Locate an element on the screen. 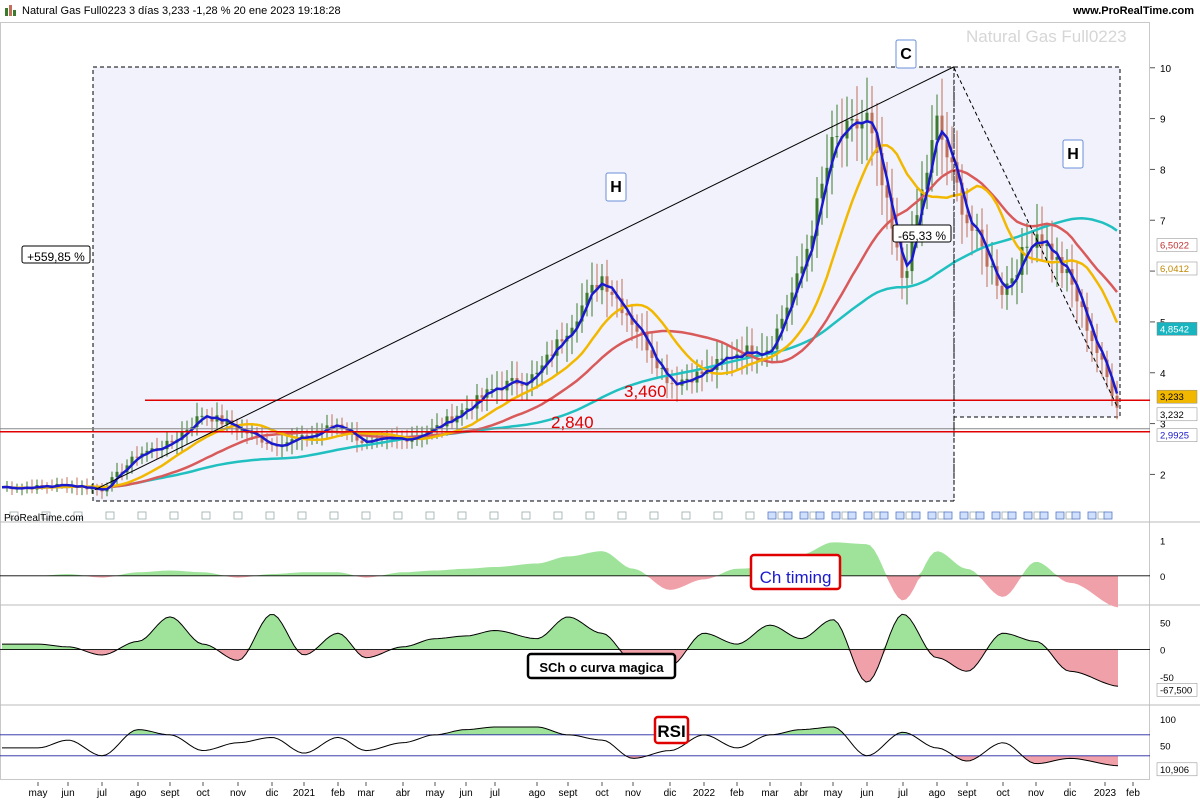 The image size is (1200, 800). y-tick-label: 10 is located at coordinates (1166, 69).